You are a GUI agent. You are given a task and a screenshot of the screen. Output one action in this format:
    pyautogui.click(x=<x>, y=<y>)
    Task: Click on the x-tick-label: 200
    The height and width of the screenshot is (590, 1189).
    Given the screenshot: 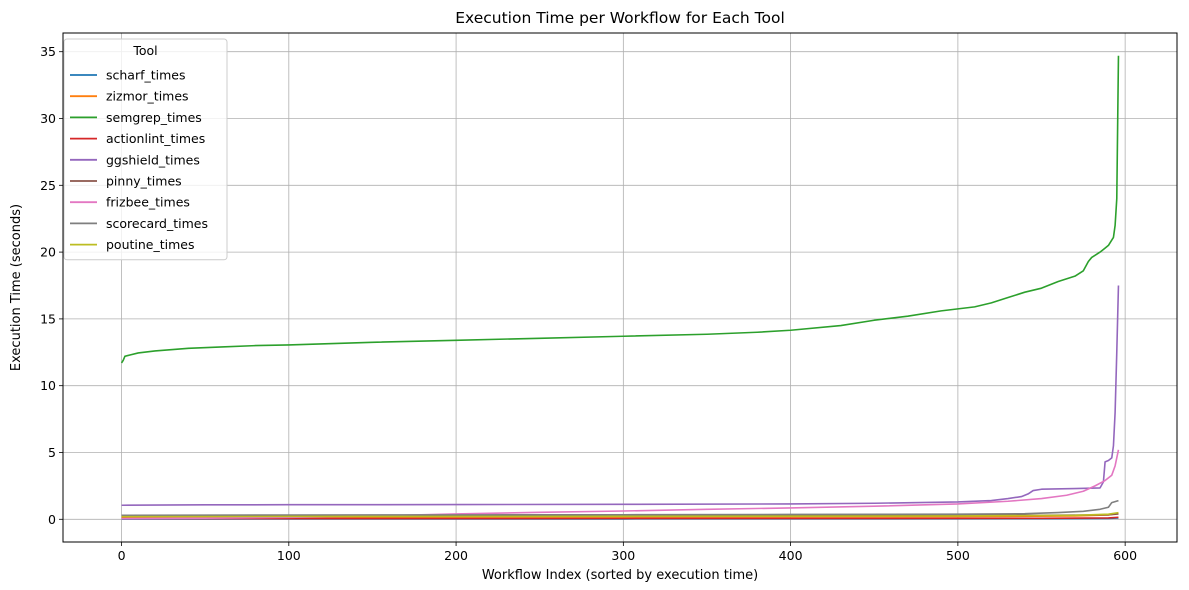 What is the action you would take?
    pyautogui.click(x=456, y=555)
    